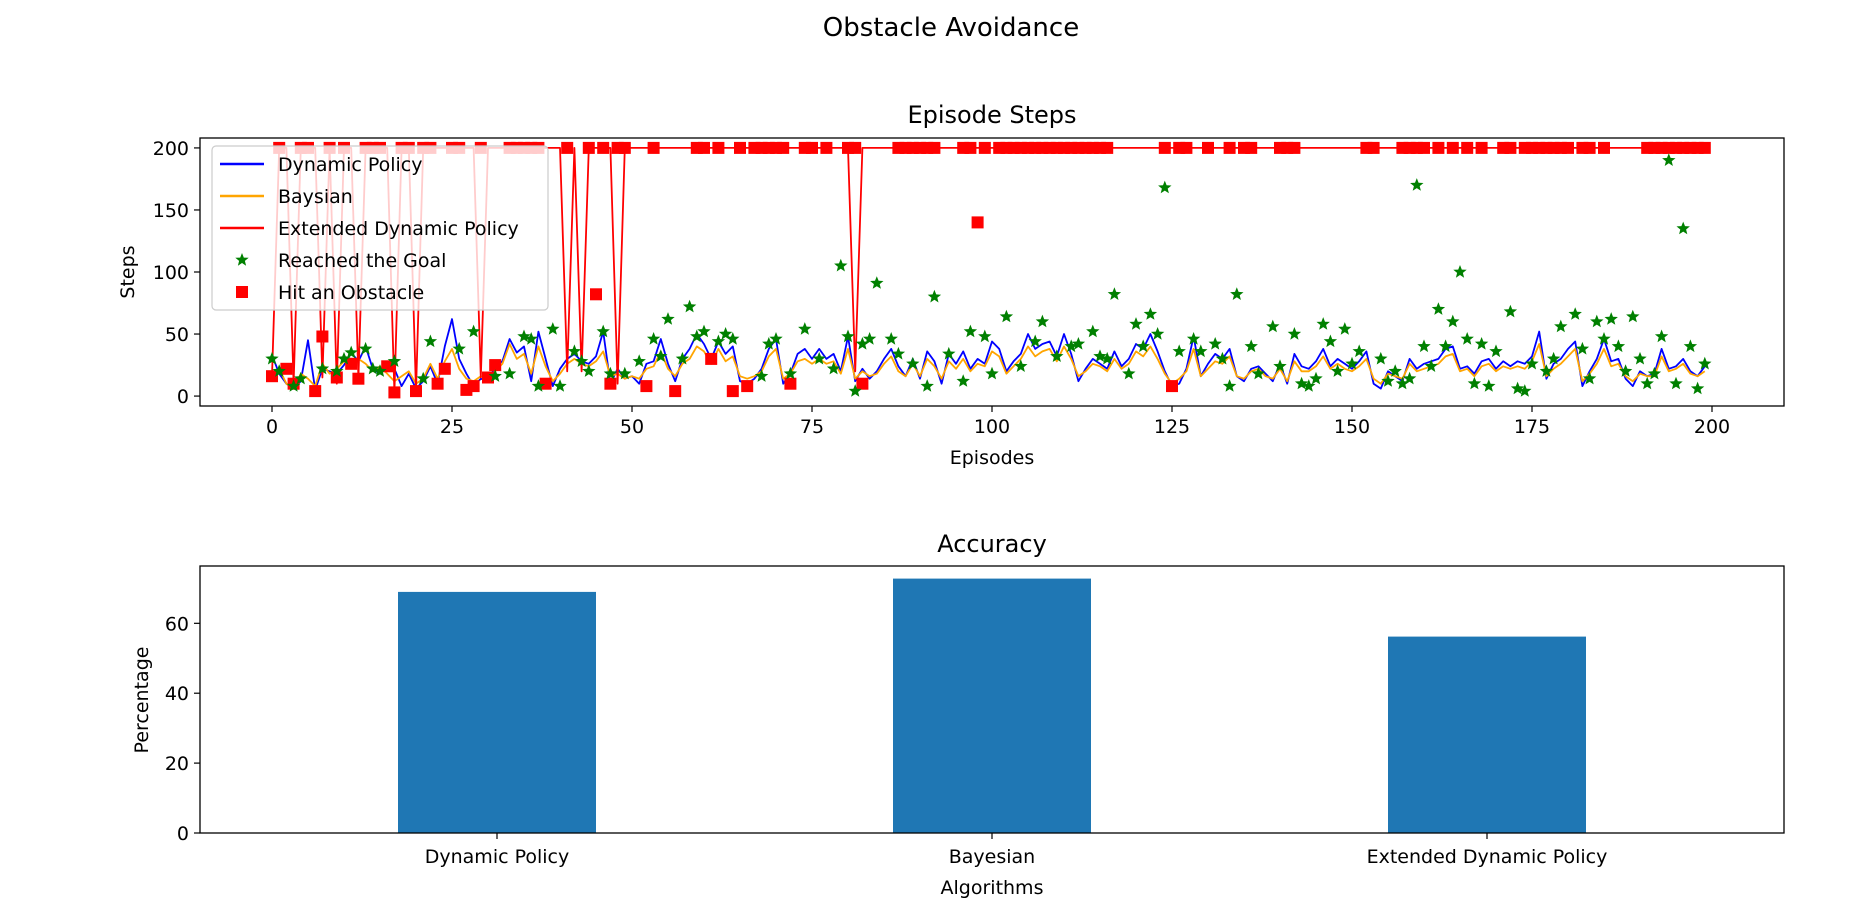  I want to click on category-label: Bayesian, so click(992, 857).